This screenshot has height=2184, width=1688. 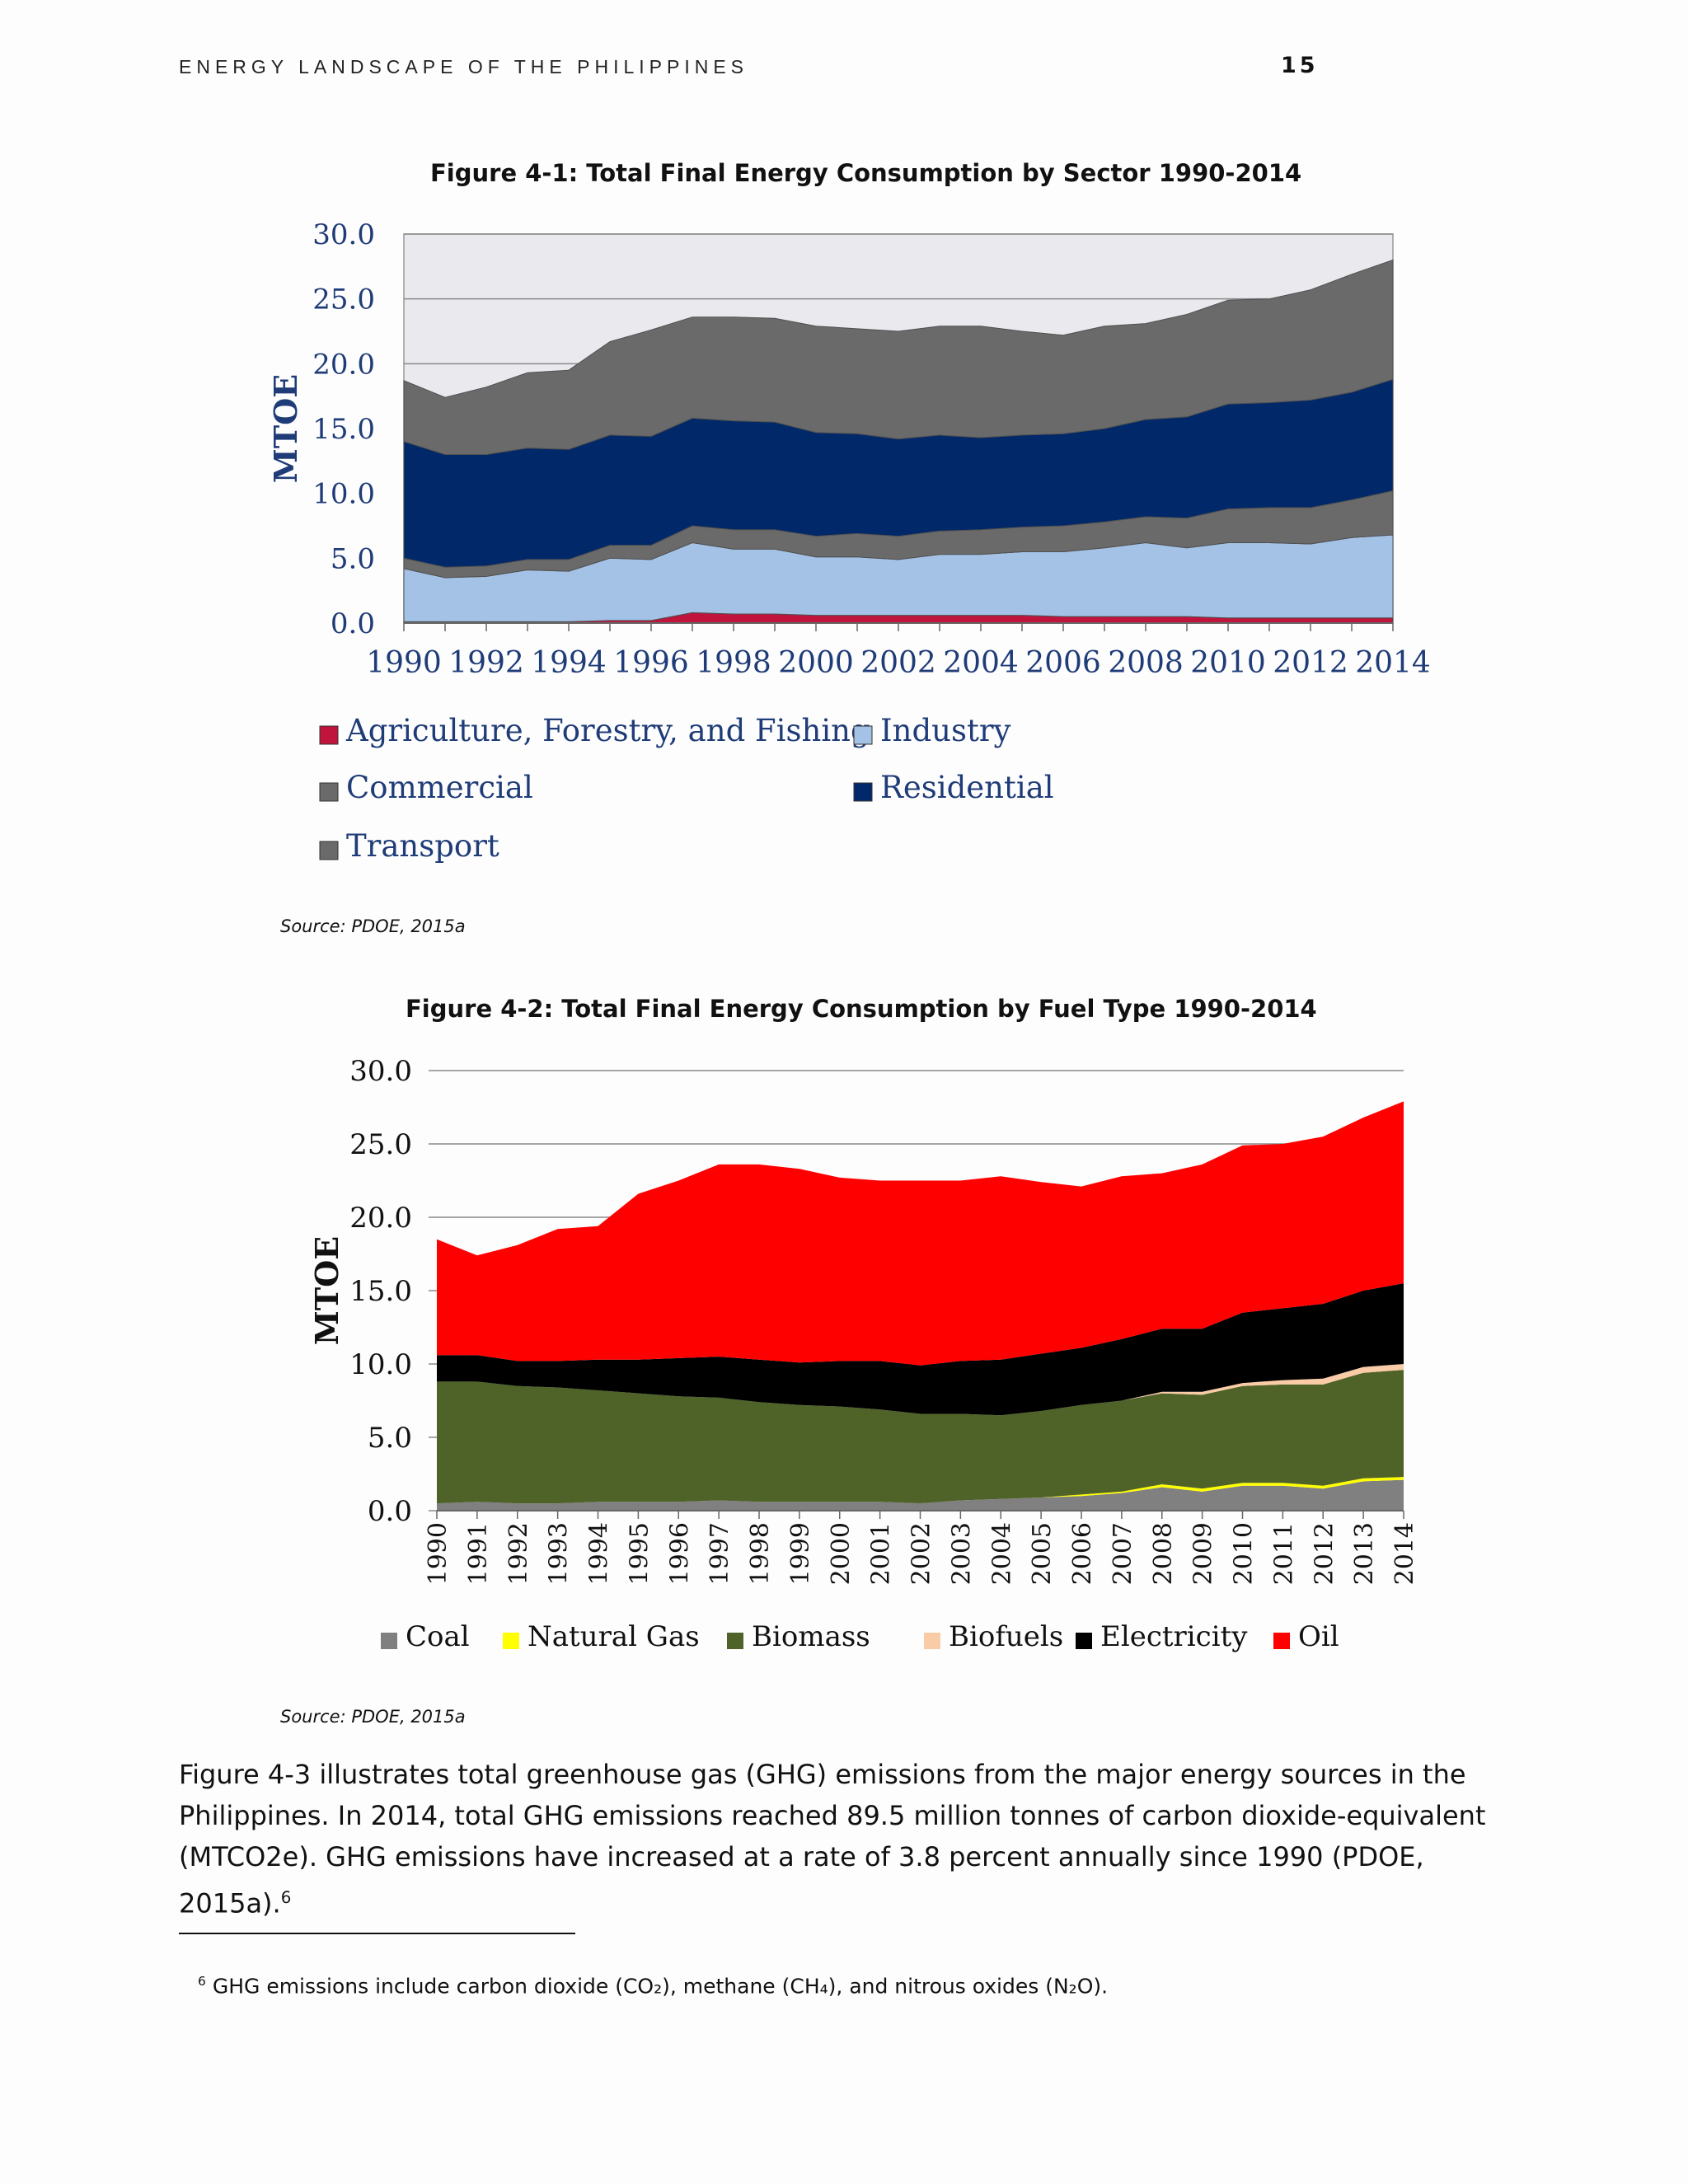 I want to click on legend-label: Agriculture, Forestry, and Fishing, so click(x=608, y=730).